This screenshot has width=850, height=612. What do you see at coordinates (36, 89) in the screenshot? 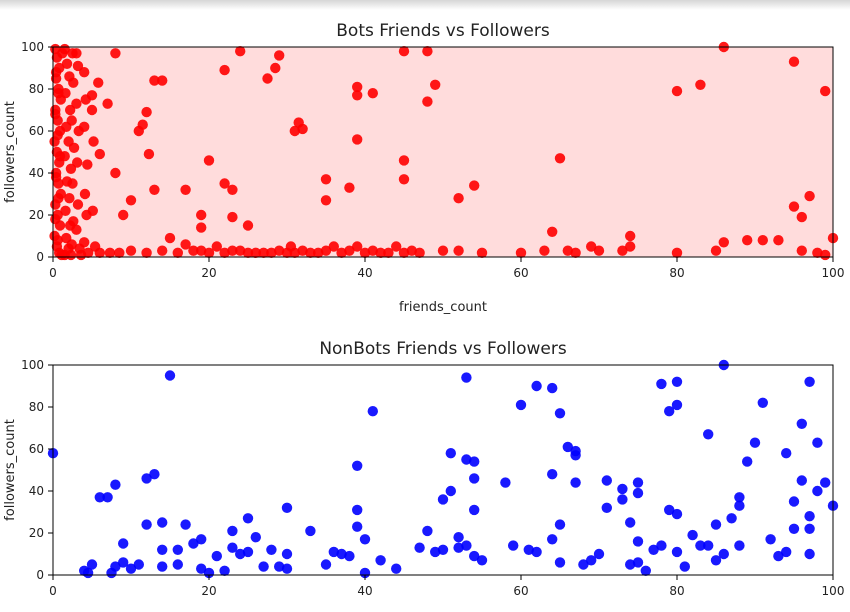
I see `y-tick-label: 80` at bounding box center [36, 89].